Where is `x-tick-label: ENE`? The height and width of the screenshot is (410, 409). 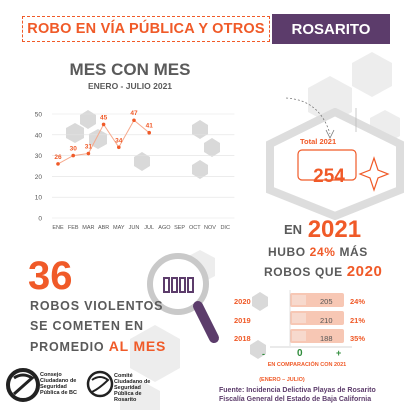 x-tick-label: ENE is located at coordinates (58, 228).